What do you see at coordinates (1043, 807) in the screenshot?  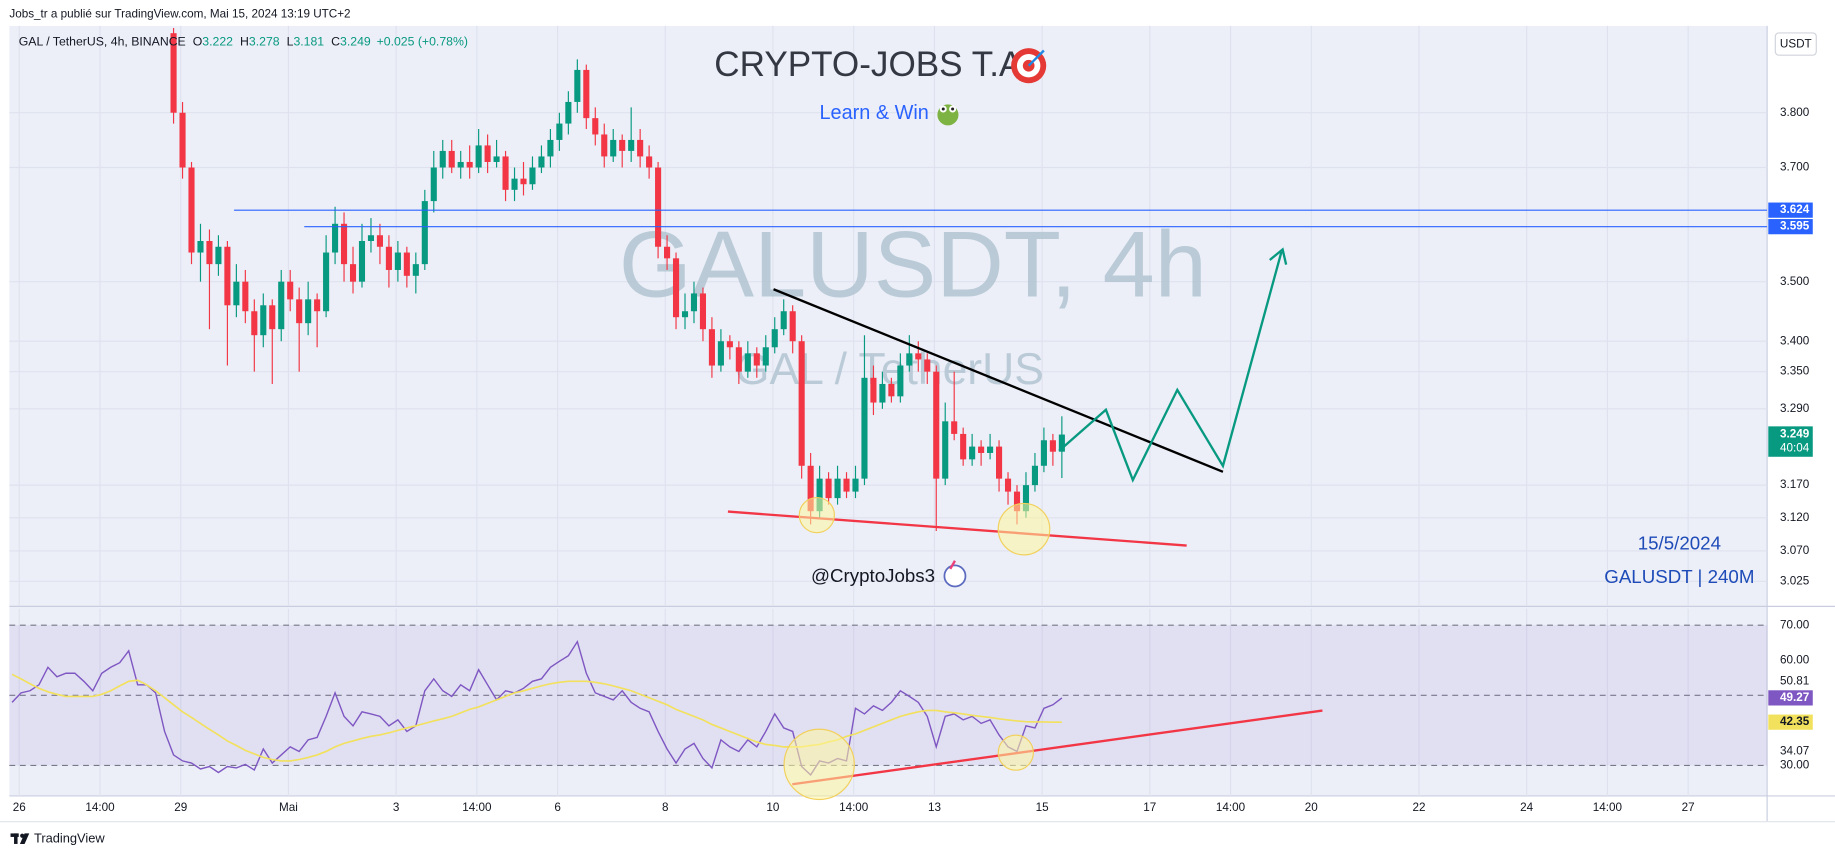 I see `x-tick-label: 15` at bounding box center [1043, 807].